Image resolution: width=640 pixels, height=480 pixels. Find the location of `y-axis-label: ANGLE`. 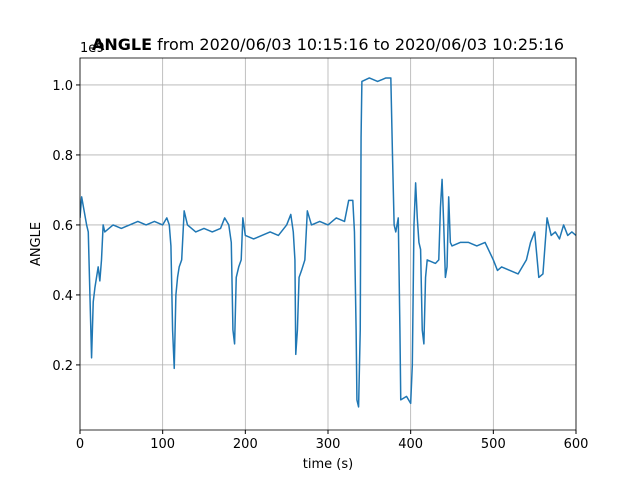

y-axis-label: ANGLE is located at coordinates (36, 244).